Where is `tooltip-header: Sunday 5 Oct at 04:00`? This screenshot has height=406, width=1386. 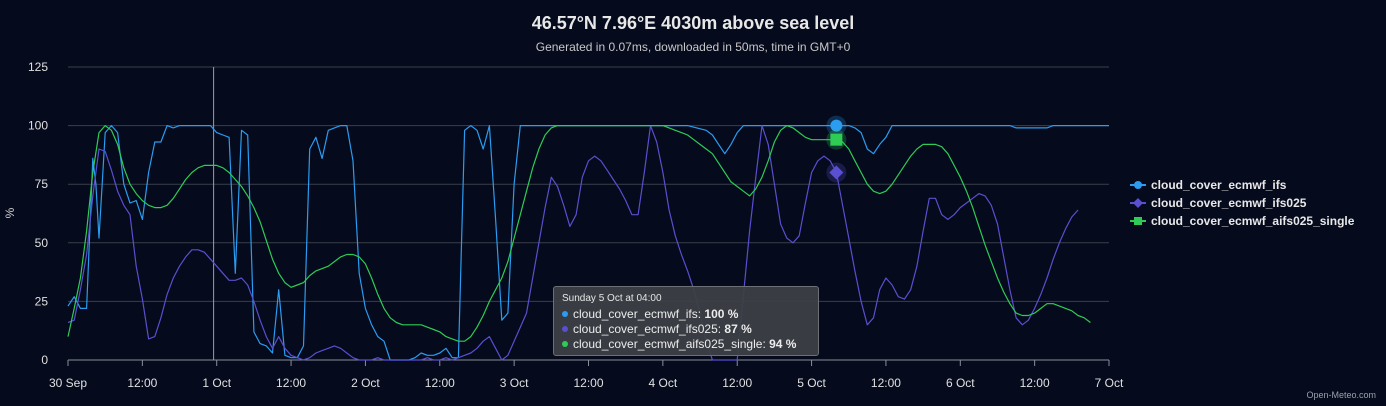
tooltip-header: Sunday 5 Oct at 04:00 is located at coordinates (612, 298).